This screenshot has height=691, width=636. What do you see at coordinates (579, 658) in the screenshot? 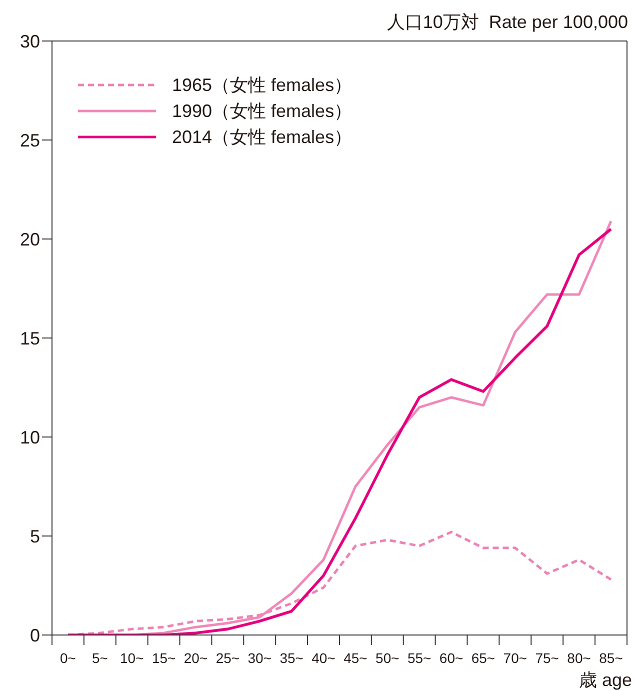
I see `x-tick-label: 80~` at bounding box center [579, 658].